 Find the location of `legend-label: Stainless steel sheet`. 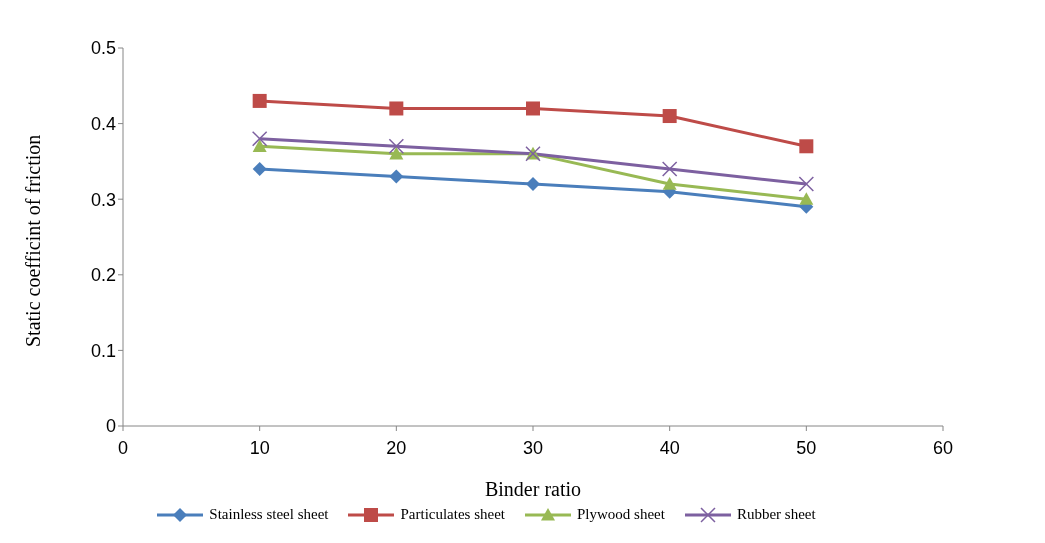

legend-label: Stainless steel sheet is located at coordinates (268, 514).